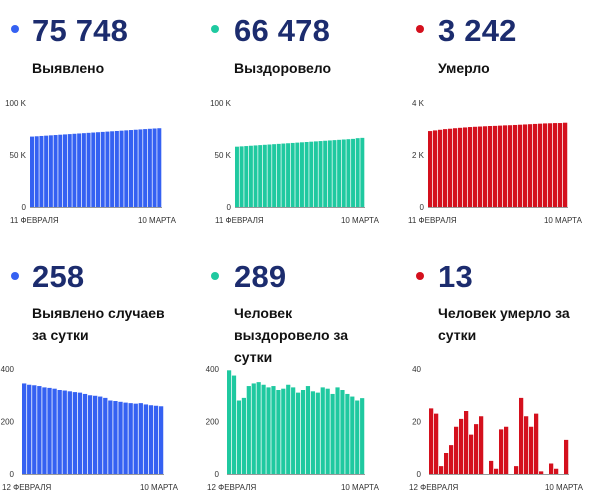 Image resolution: width=600 pixels, height=497 pixels. Describe the element at coordinates (455, 276) in the screenshot. I see `stat-value: 13` at that location.